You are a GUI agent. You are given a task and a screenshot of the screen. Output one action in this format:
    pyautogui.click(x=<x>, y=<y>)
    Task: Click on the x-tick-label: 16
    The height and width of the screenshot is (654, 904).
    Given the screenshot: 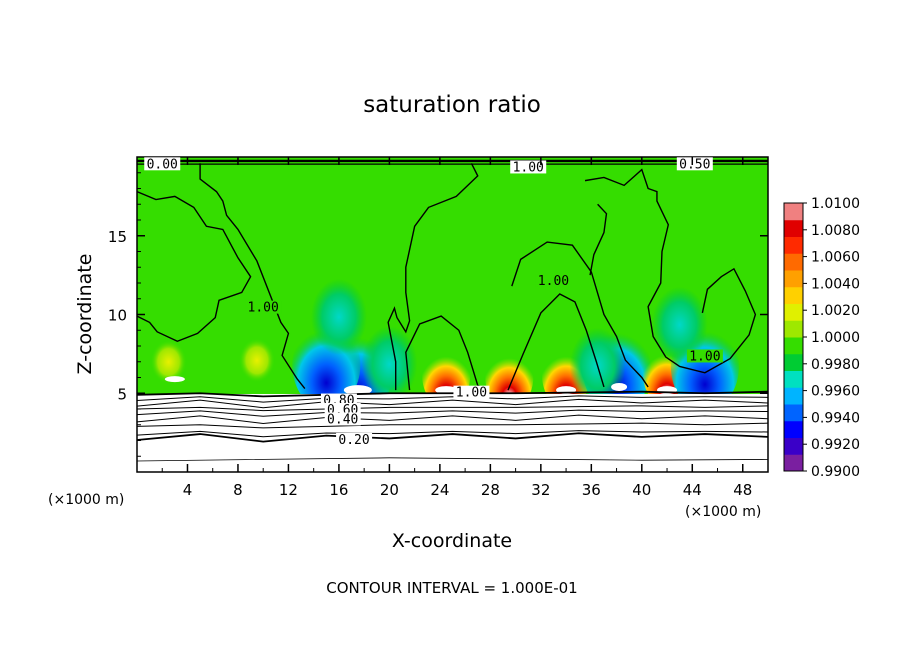 What is the action you would take?
    pyautogui.click(x=338, y=490)
    